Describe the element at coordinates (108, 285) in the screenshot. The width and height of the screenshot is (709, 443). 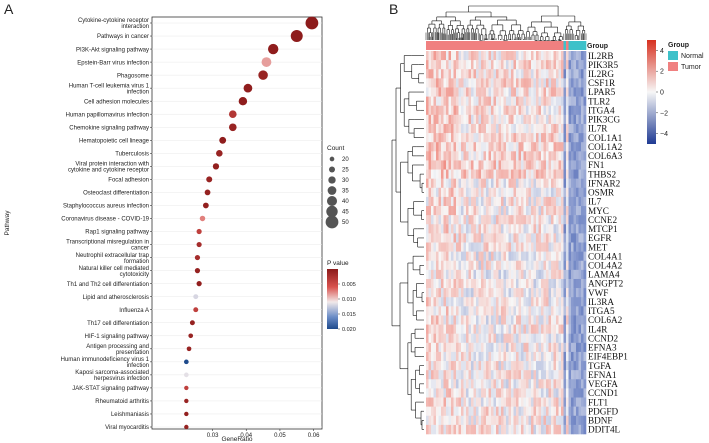
I see `pathway-label: Th1 and Th2 cell differentiation` at that location.